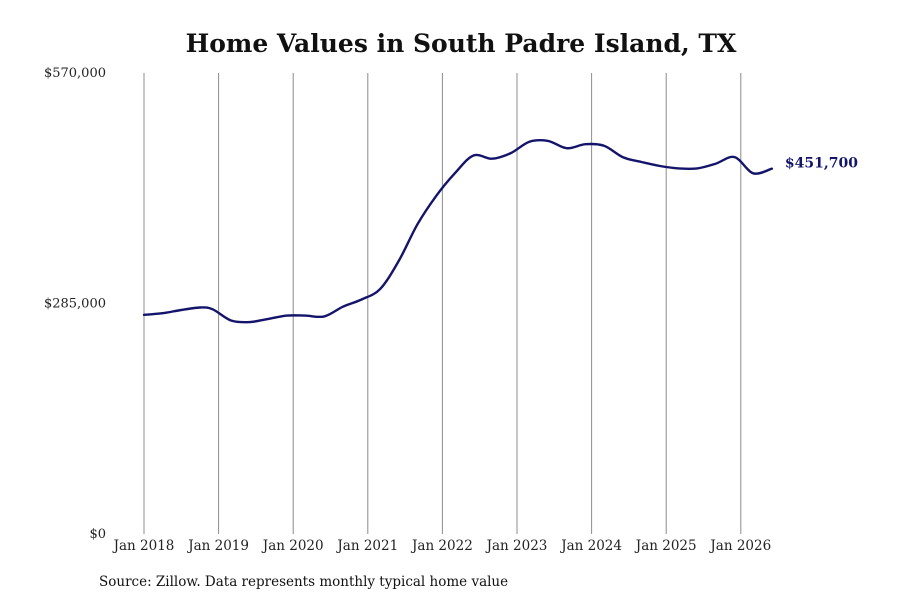  What do you see at coordinates (665, 546) in the screenshot?
I see `x-tick-label: Jan 2025` at bounding box center [665, 546].